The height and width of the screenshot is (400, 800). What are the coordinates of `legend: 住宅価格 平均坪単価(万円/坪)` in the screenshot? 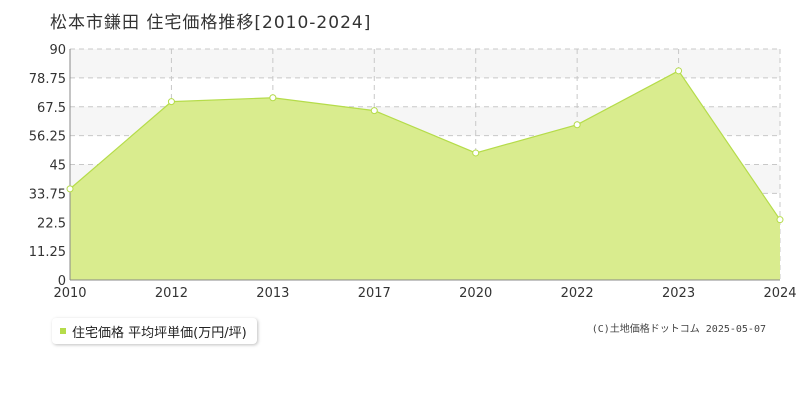 It's located at (154, 331).